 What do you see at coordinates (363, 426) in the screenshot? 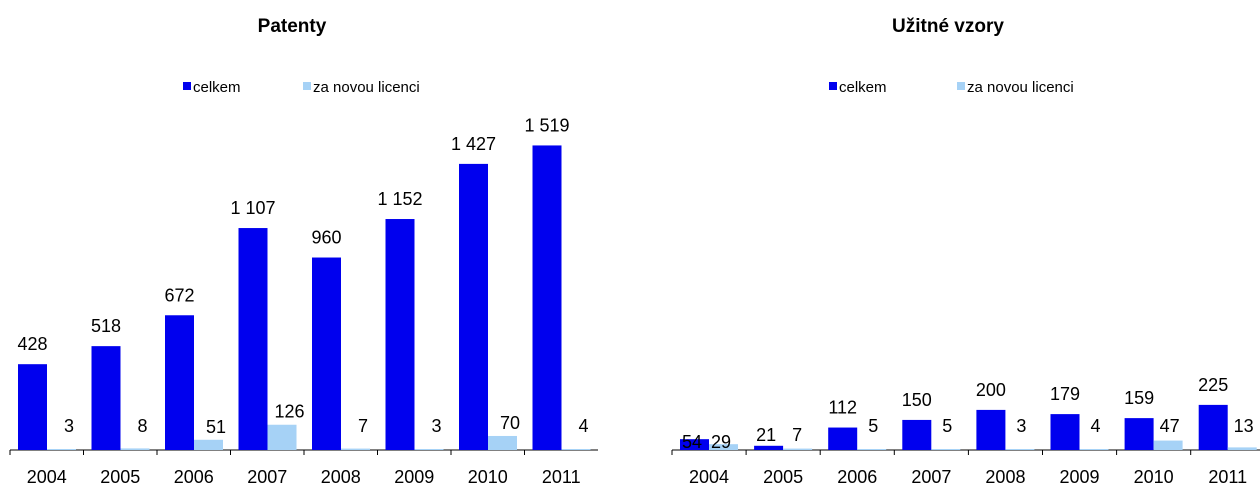
I see `data-label-za-novou-licenci-2008: 7` at bounding box center [363, 426].